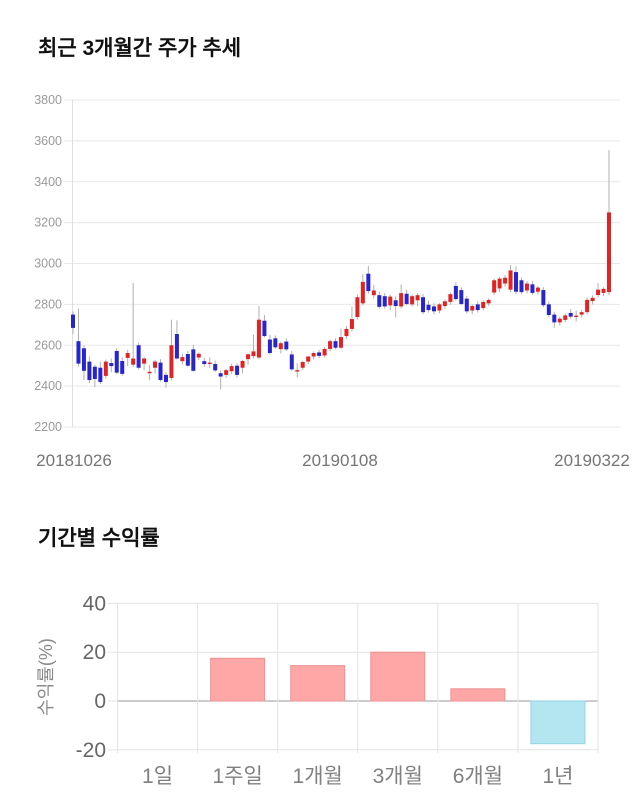 This screenshot has height=810, width=640. Describe the element at coordinates (157, 776) in the screenshot. I see `category-label: 1일` at that location.